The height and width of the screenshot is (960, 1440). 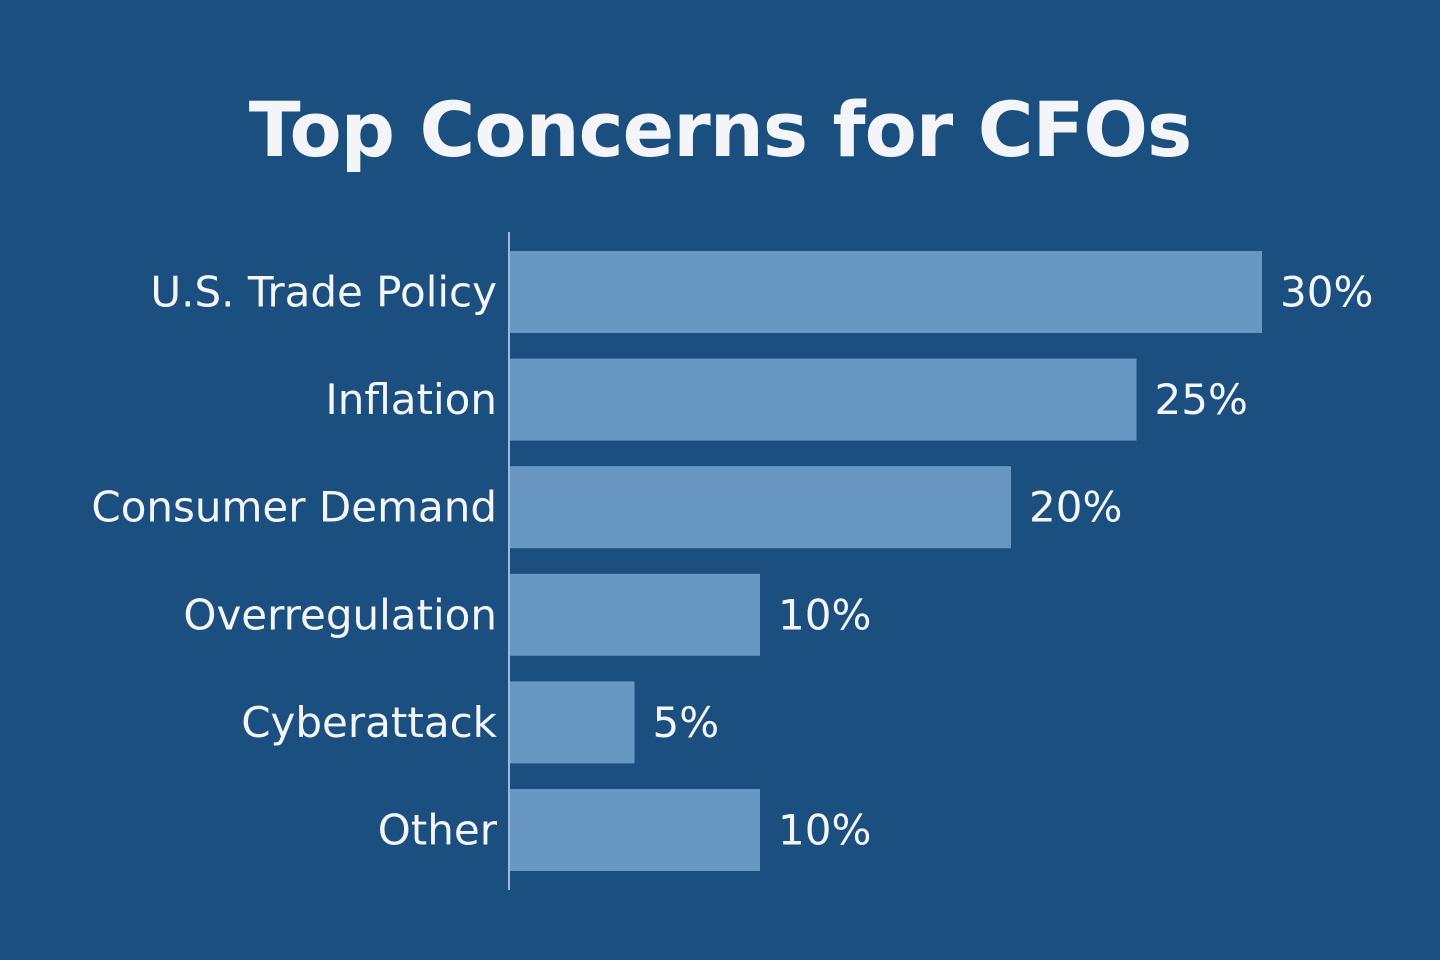 What do you see at coordinates (824, 830) in the screenshot?
I see `value-label-5: 10%` at bounding box center [824, 830].